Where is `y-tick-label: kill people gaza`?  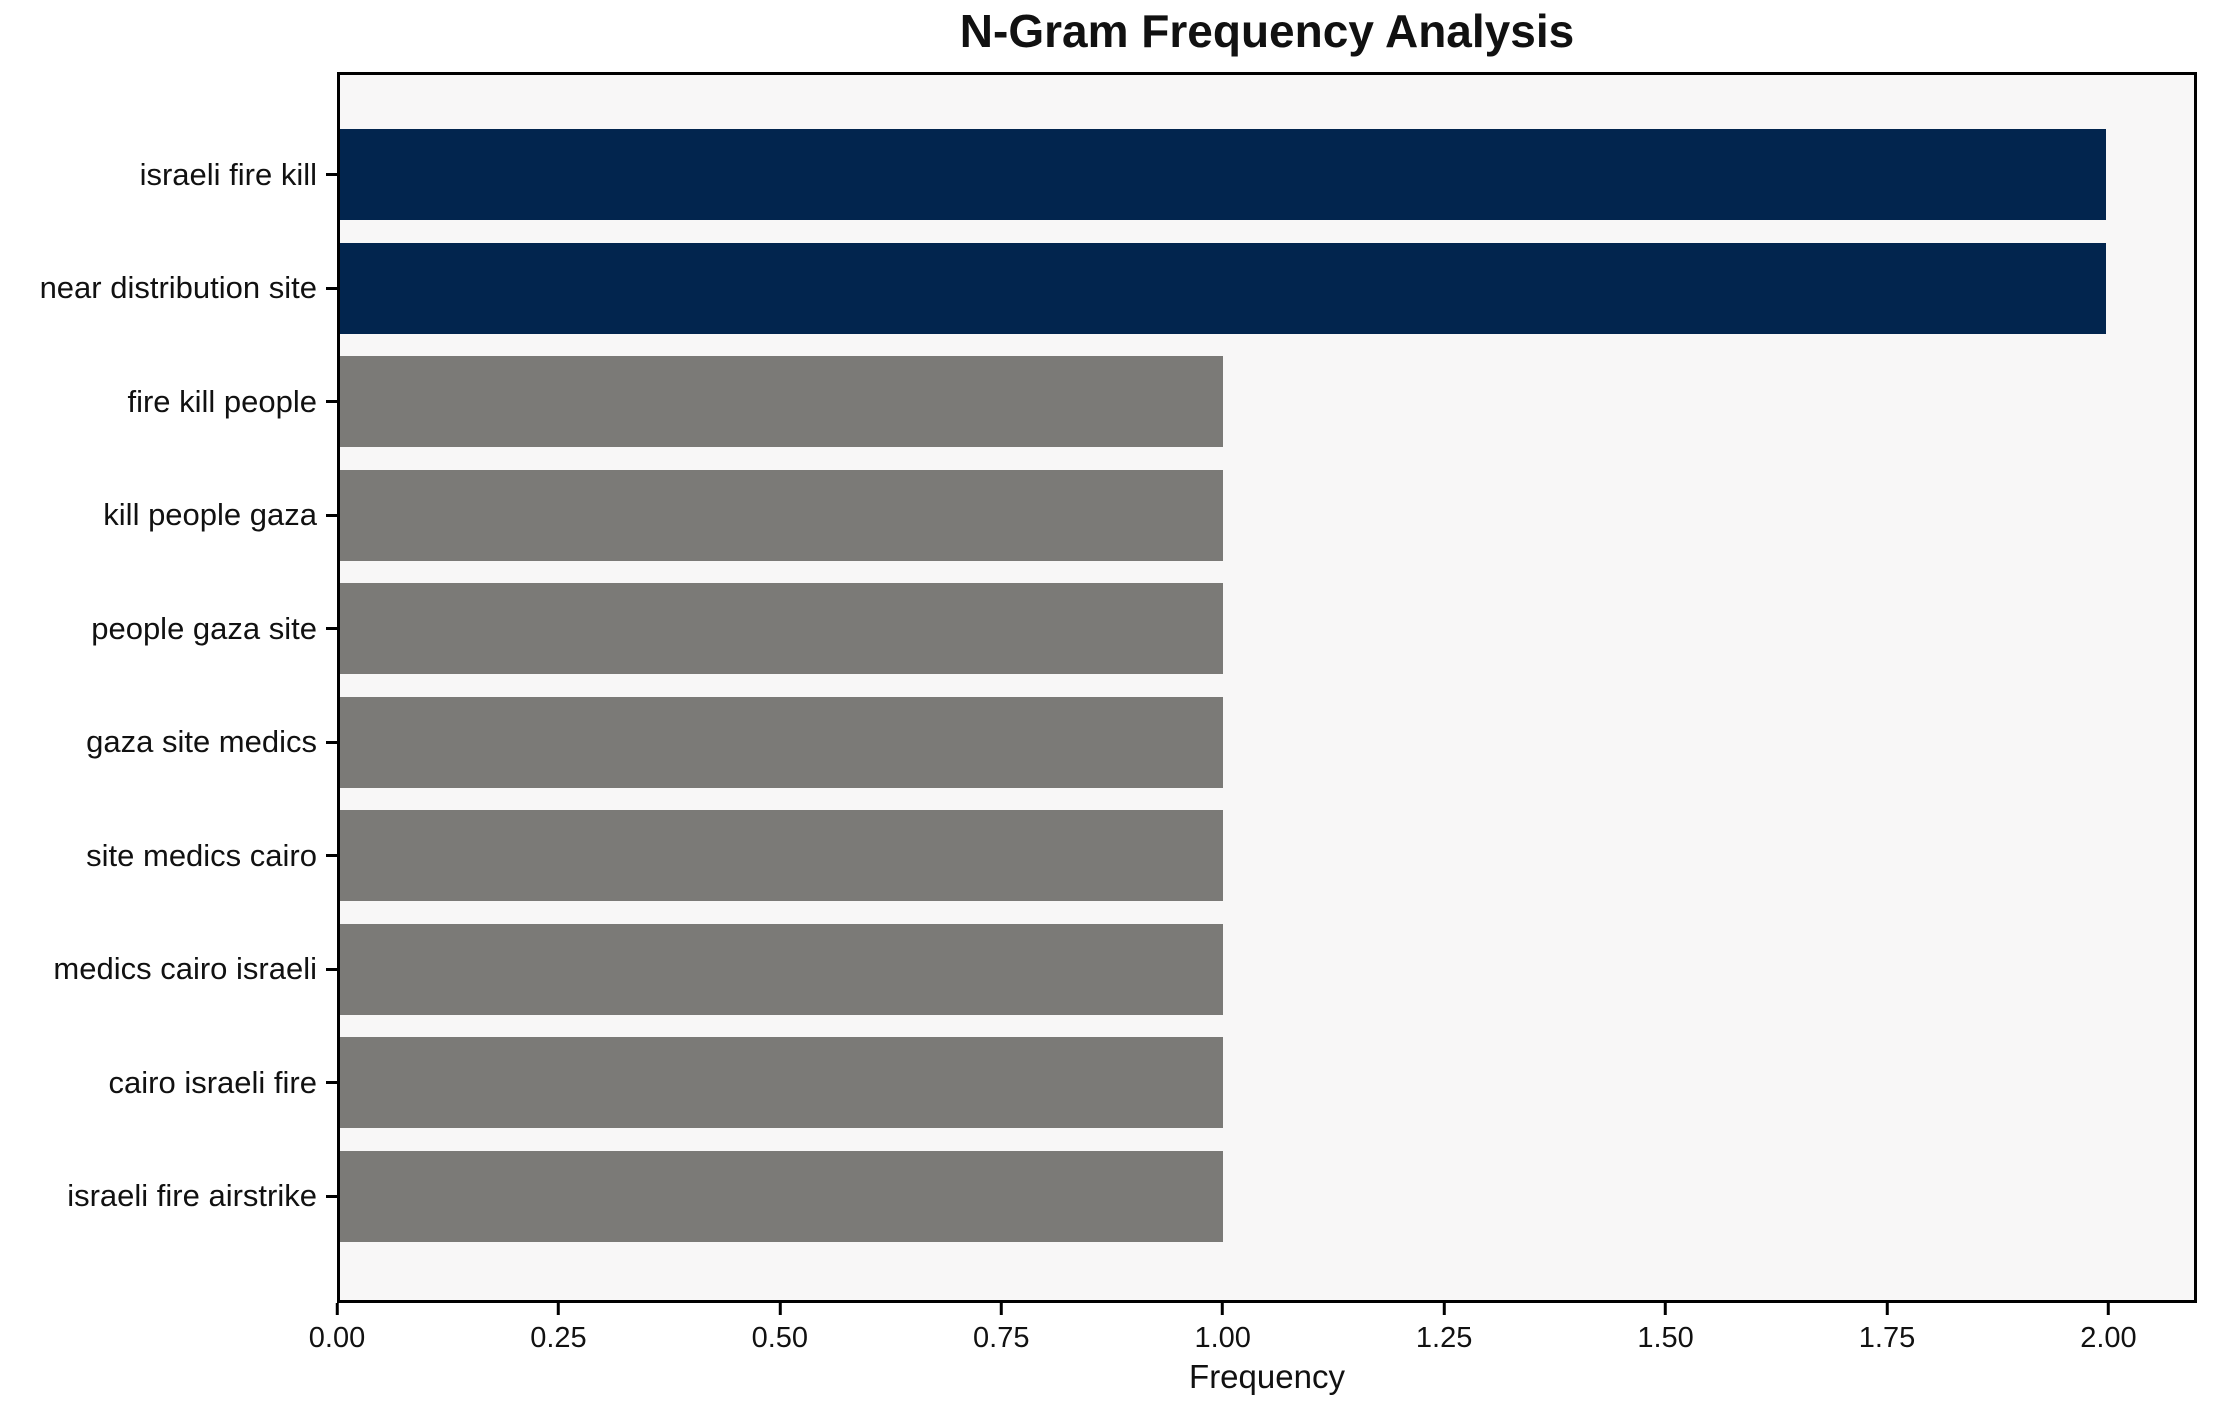 y-tick-label: kill people gaza is located at coordinates (210, 514).